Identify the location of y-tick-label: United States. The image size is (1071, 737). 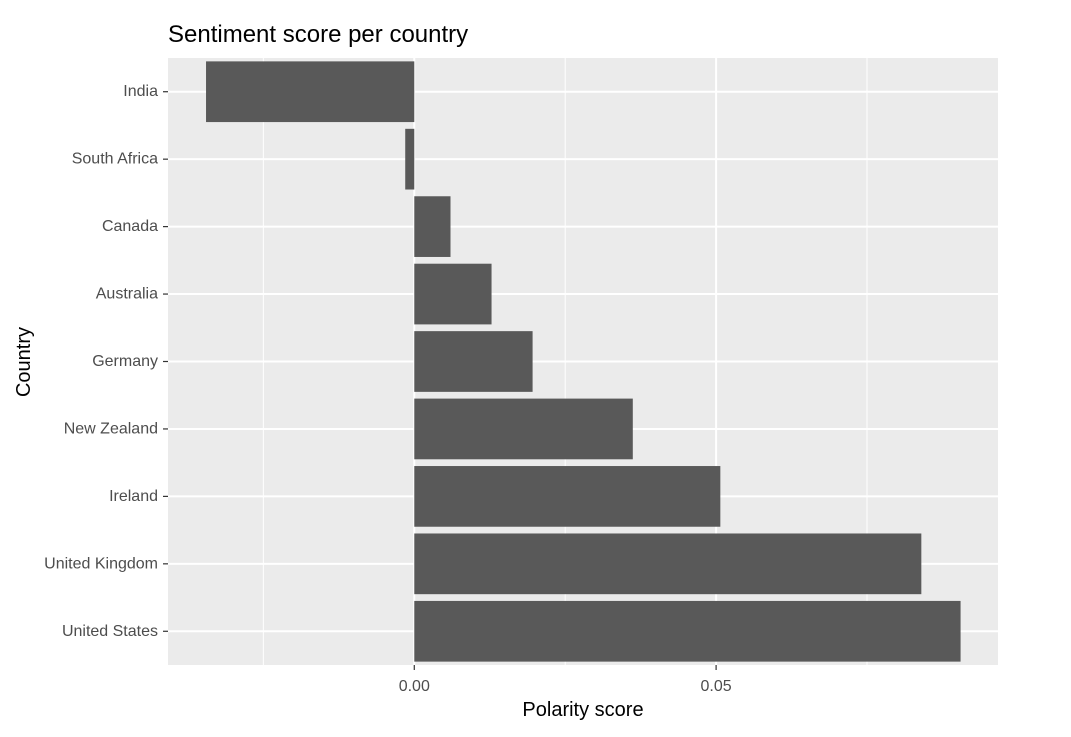
(110, 631).